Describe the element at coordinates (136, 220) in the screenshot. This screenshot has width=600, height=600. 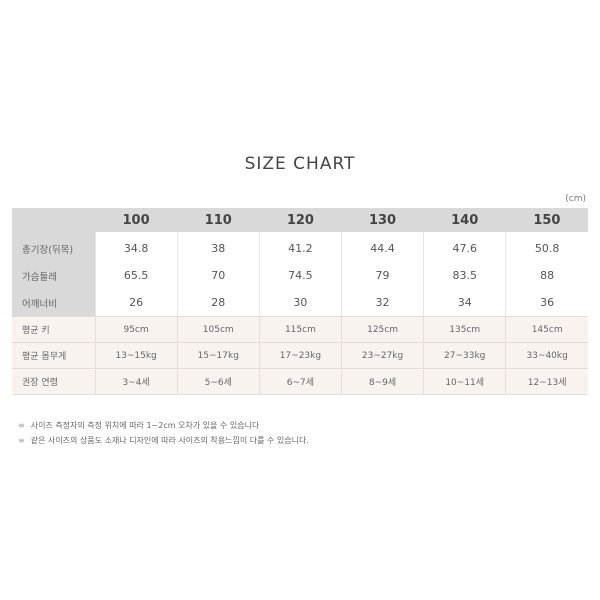
I see `size-header: 100` at that location.